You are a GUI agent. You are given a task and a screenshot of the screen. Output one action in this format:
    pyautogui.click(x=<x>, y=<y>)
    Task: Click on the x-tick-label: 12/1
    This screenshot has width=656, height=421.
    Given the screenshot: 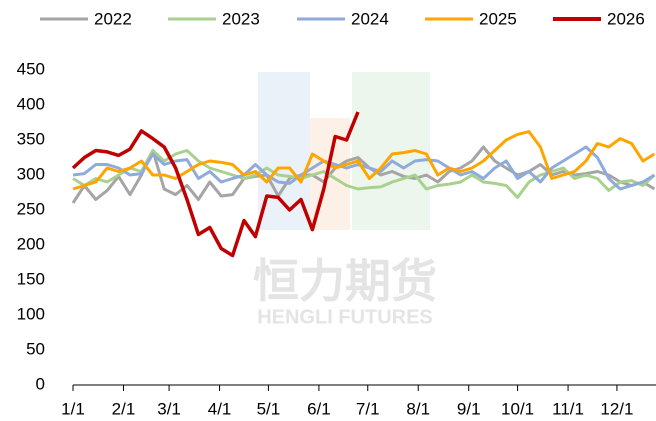 What is the action you would take?
    pyautogui.click(x=616, y=408)
    